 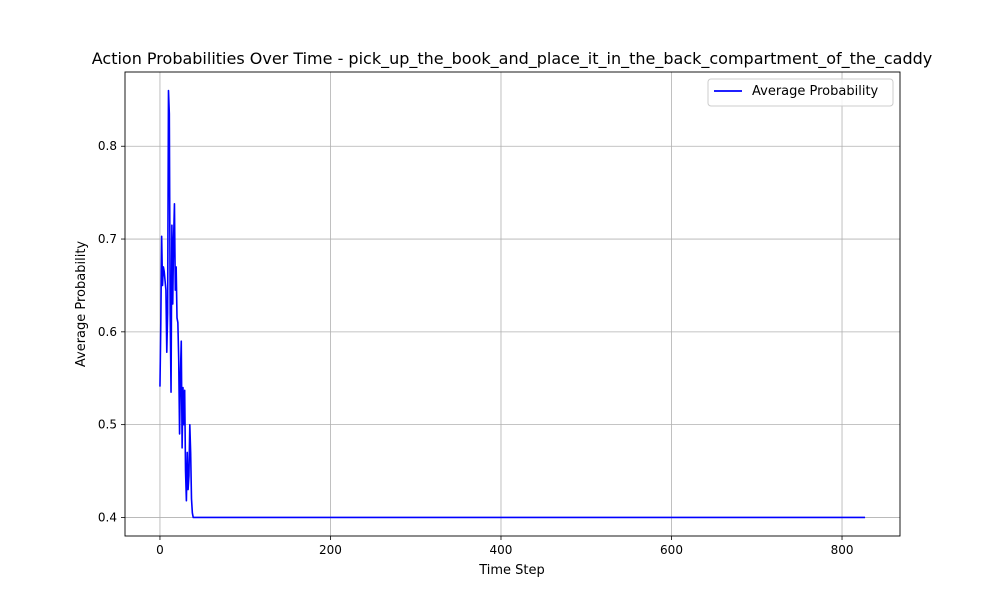 What do you see at coordinates (107, 239) in the screenshot?
I see `y-tick-label: 0.7` at bounding box center [107, 239].